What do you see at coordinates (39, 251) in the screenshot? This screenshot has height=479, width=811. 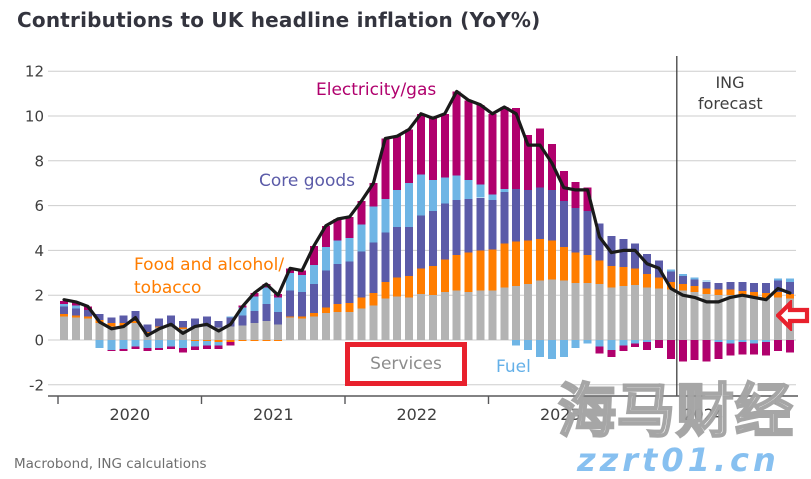 I see `y-tick-label: 4` at bounding box center [39, 251].